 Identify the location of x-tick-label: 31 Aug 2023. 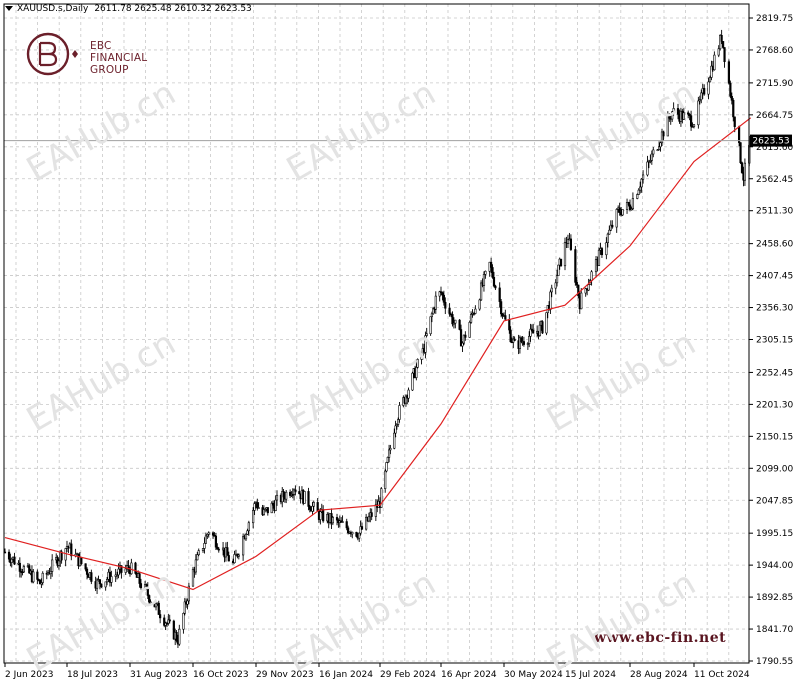
(159, 675).